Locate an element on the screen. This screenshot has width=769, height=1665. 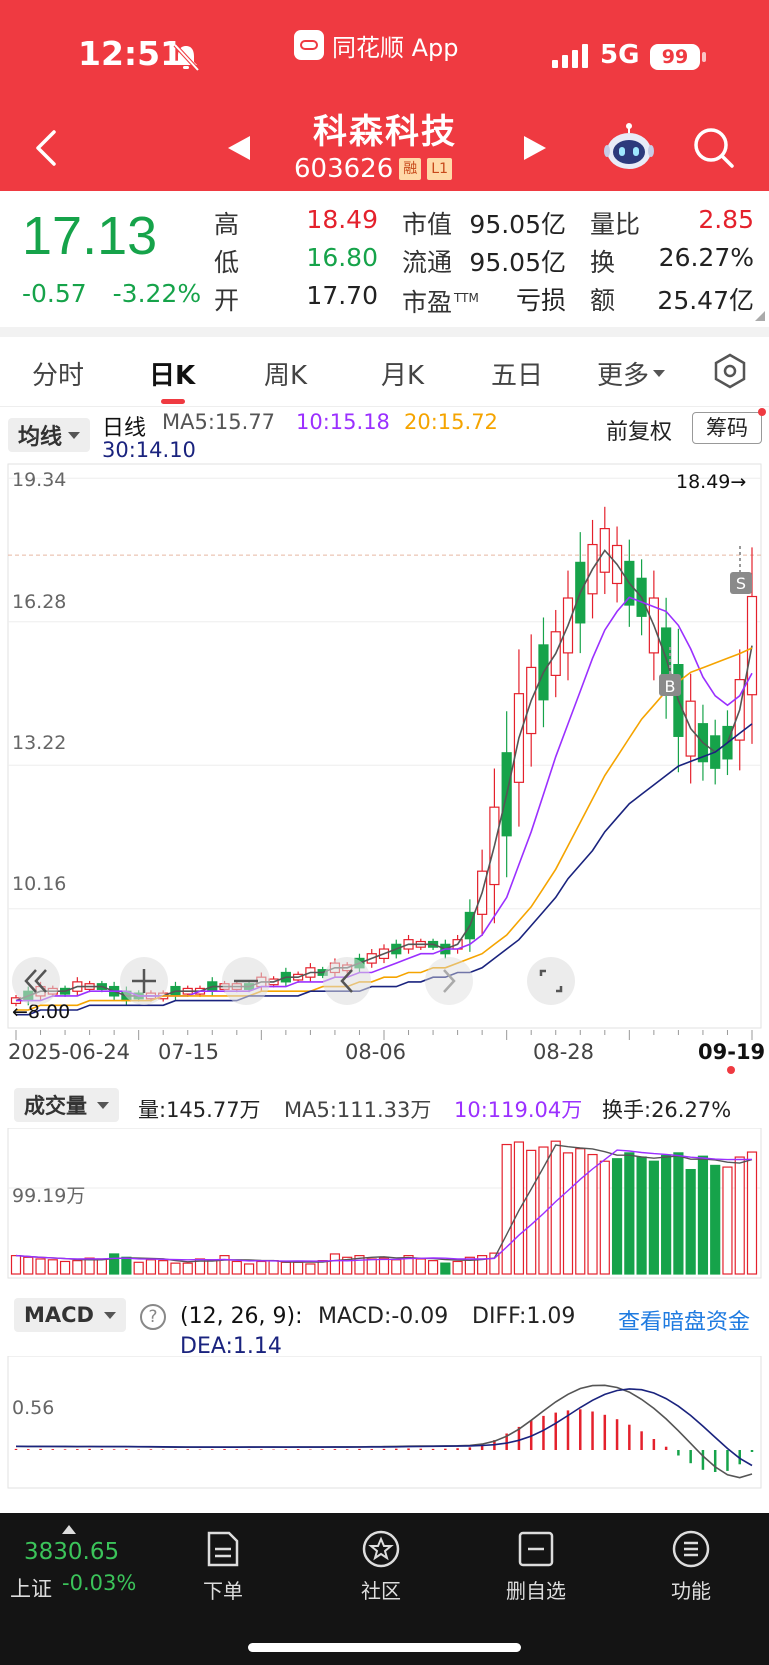
volume-ma10-line is located at coordinates (384, 1205).